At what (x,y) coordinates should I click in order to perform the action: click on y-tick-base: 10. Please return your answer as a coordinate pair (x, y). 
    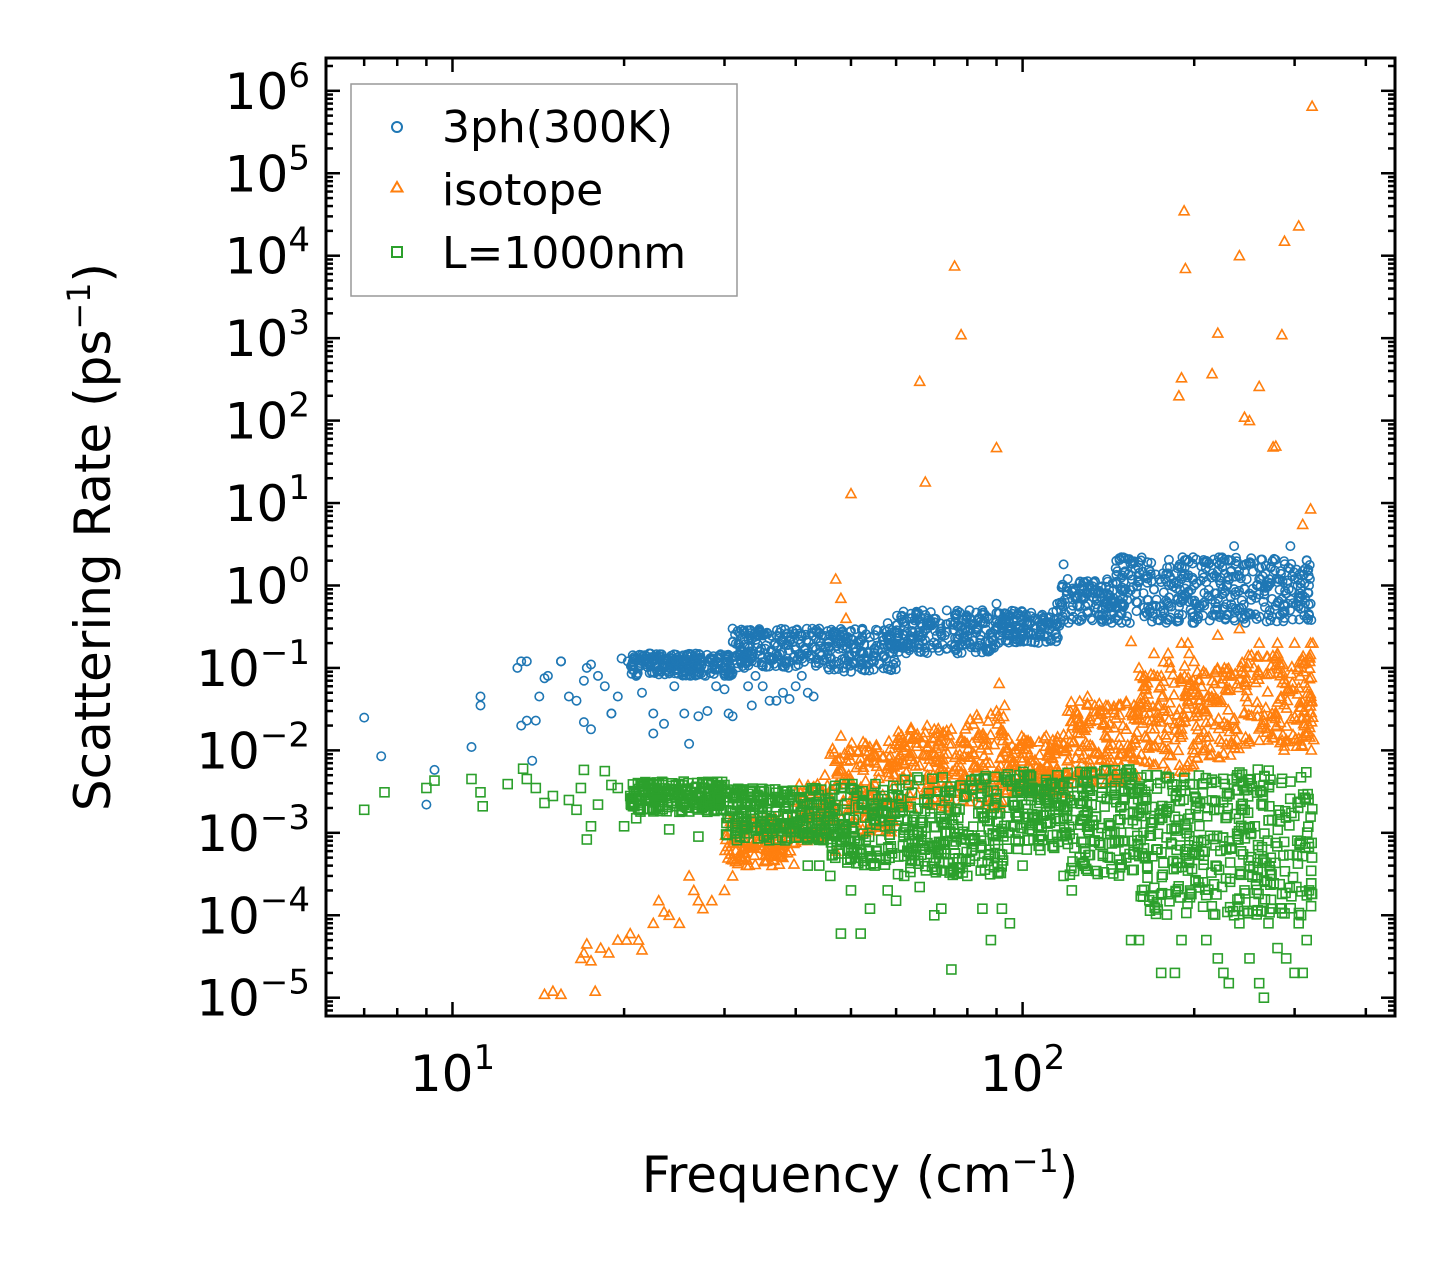
    Looking at the image, I should click on (228, 916).